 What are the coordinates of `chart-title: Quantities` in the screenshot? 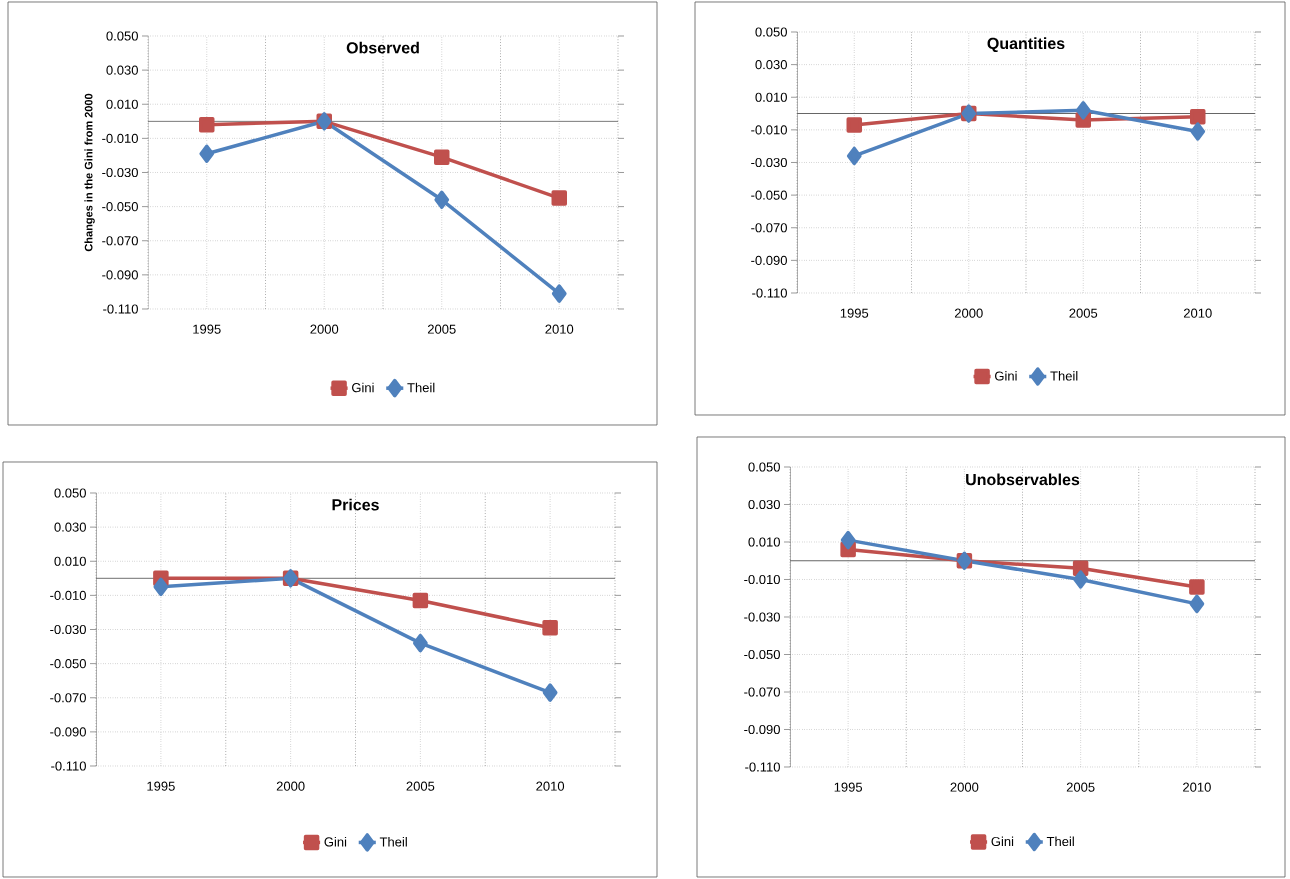 It's located at (1026, 45).